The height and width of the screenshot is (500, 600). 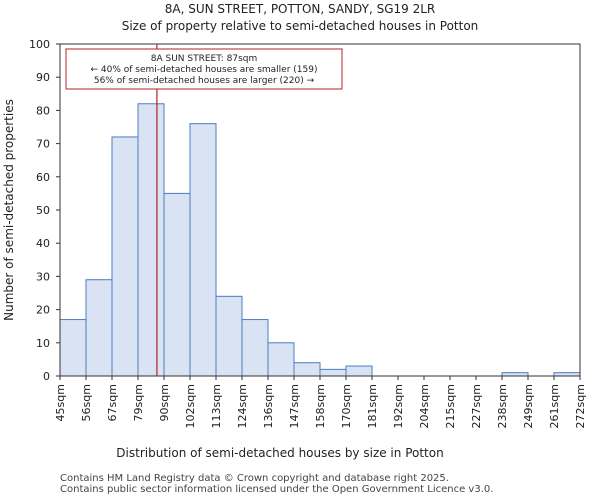 What do you see at coordinates (43, 110) in the screenshot?
I see `y-tick-label: 80` at bounding box center [43, 110].